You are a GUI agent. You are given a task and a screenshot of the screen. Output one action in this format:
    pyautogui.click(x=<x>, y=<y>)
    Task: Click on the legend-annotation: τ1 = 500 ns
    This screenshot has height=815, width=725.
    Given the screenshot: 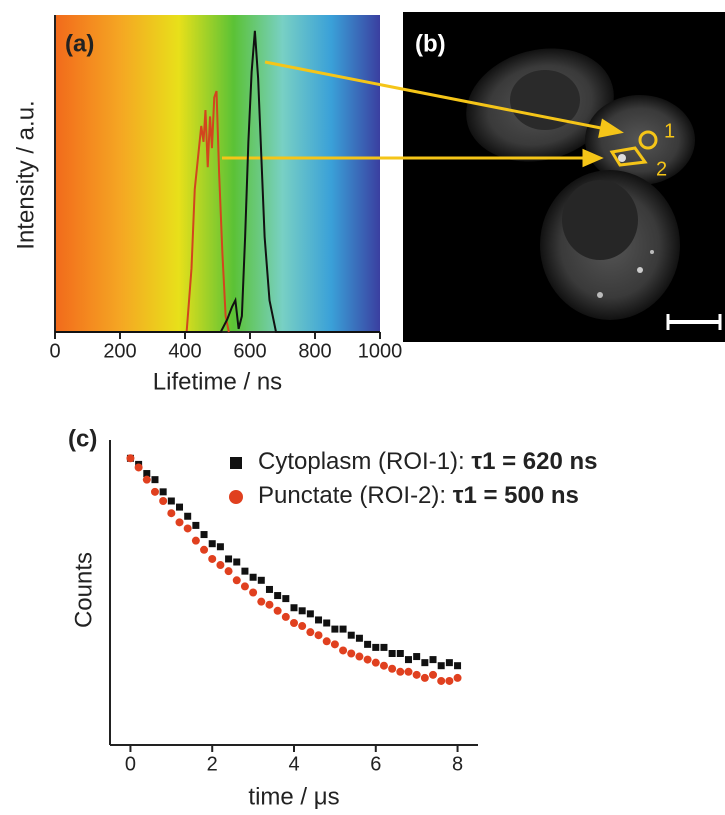 What is the action you would take?
    pyautogui.click(x=516, y=495)
    